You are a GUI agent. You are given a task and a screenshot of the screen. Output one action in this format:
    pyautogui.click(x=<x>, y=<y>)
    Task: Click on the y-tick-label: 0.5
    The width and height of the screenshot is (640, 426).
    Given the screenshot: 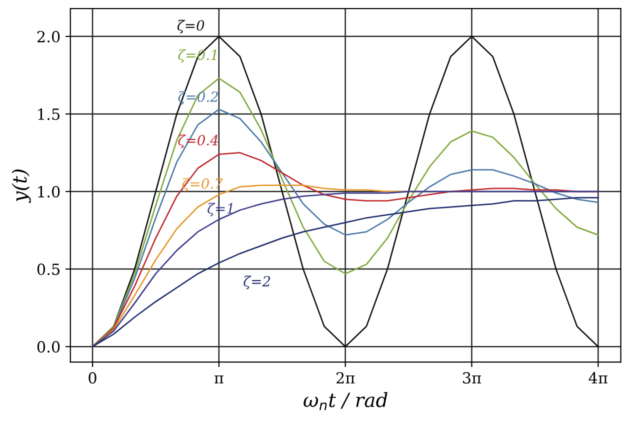 What is the action you would take?
    pyautogui.click(x=48, y=270)
    